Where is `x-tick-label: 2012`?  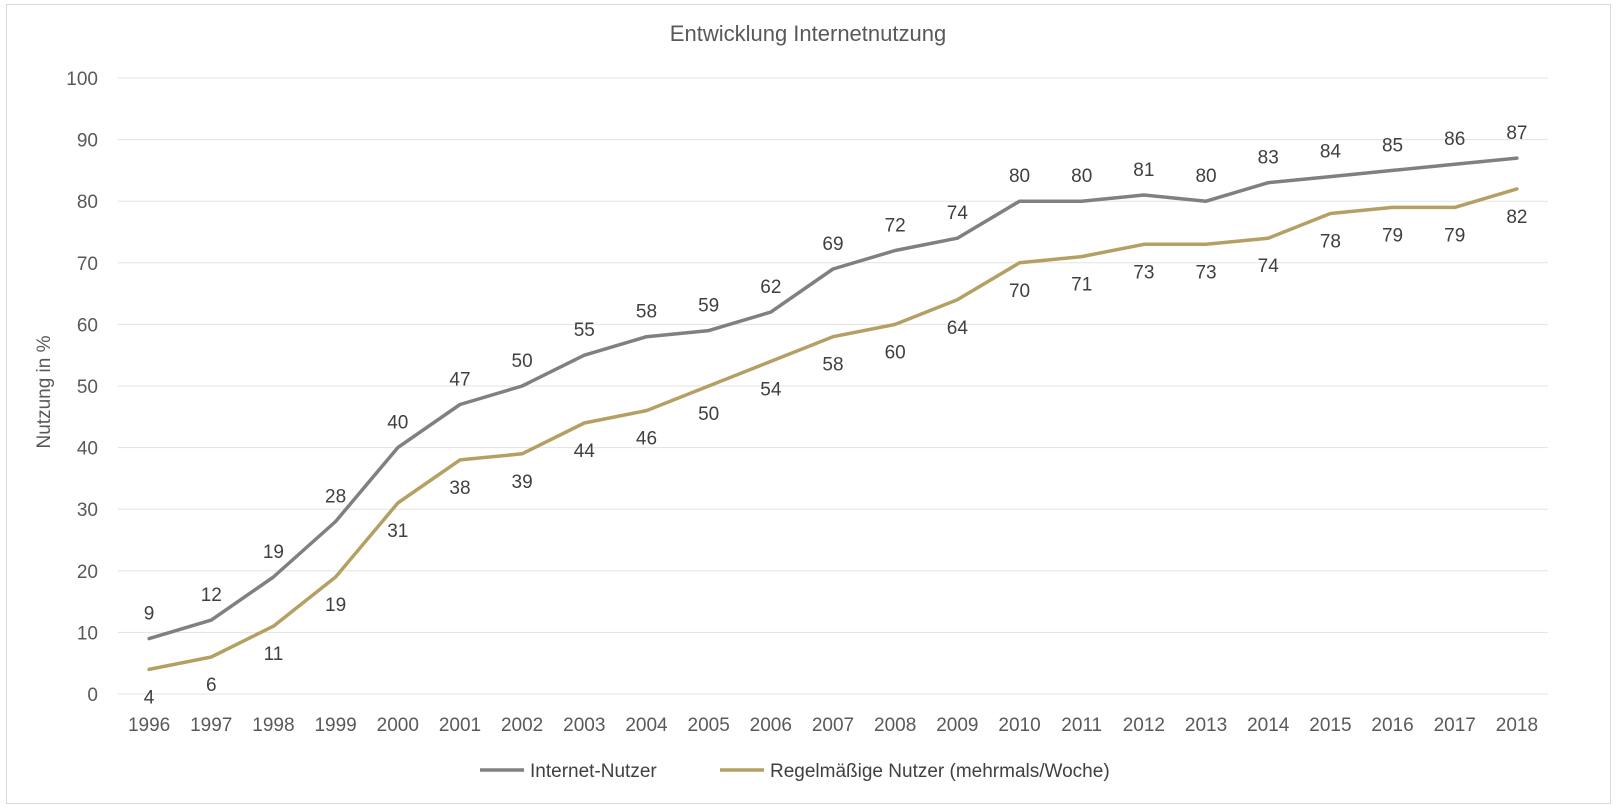
x-tick-label: 2012 is located at coordinates (1144, 725).